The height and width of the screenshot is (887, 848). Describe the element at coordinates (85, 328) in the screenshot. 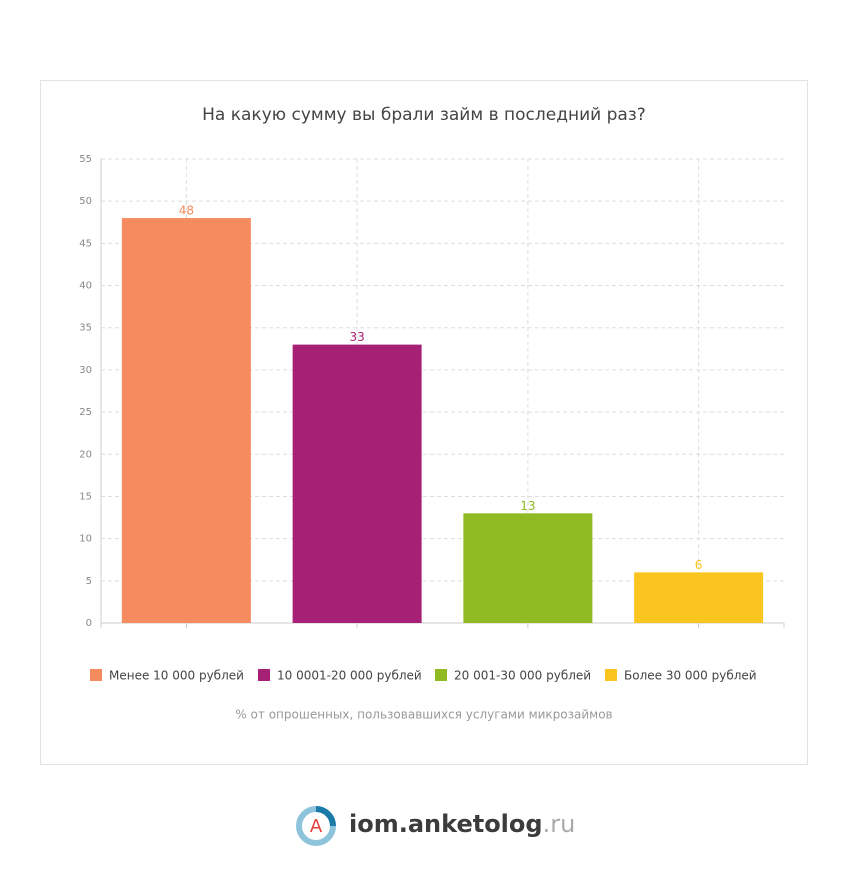

I see `y-tick-label: 35` at that location.